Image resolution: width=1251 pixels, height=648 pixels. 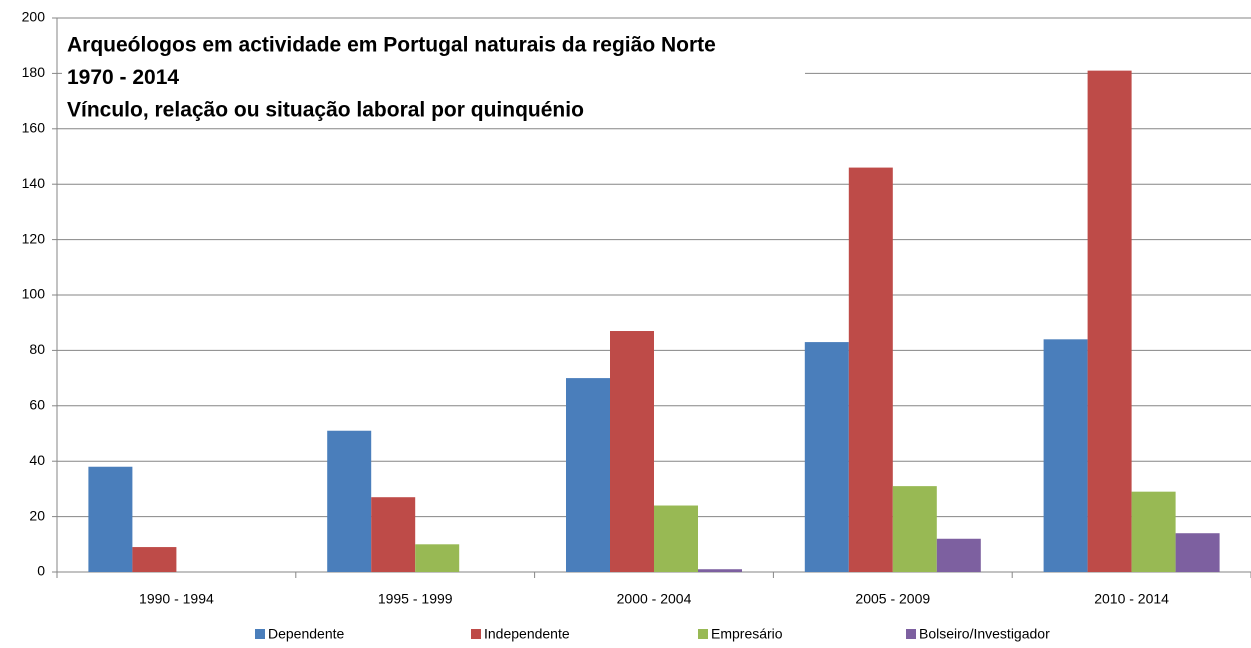 What do you see at coordinates (34, 238) in the screenshot?
I see `y-tick-label: 120` at bounding box center [34, 238].